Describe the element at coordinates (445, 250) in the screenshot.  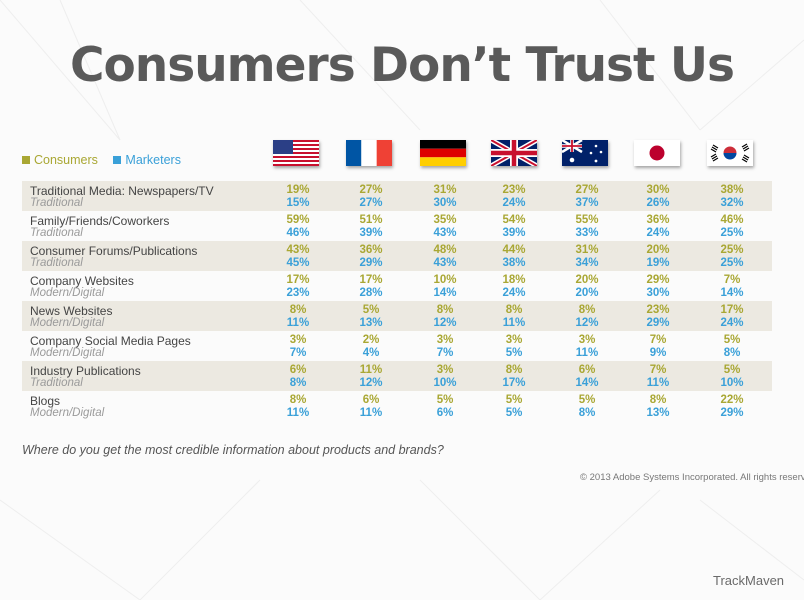
I see `consumers-value: 48%` at that location.